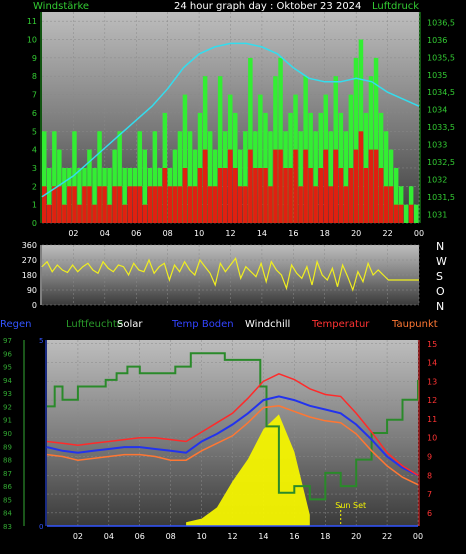 Image resolution: width=466 pixels, height=554 pixels. Describe the element at coordinates (7, 434) in the screenshot. I see `y-humidity-tick: 90` at that location.